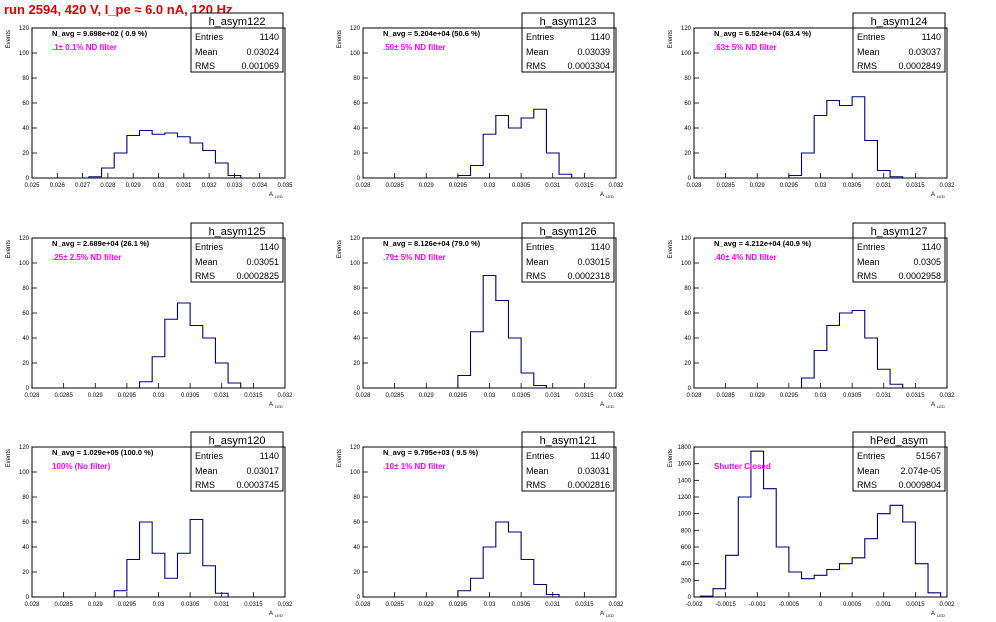 This screenshot has width=996, height=622. What do you see at coordinates (257, 485) in the screenshot?
I see `rms-value: 0.0003745` at bounding box center [257, 485].